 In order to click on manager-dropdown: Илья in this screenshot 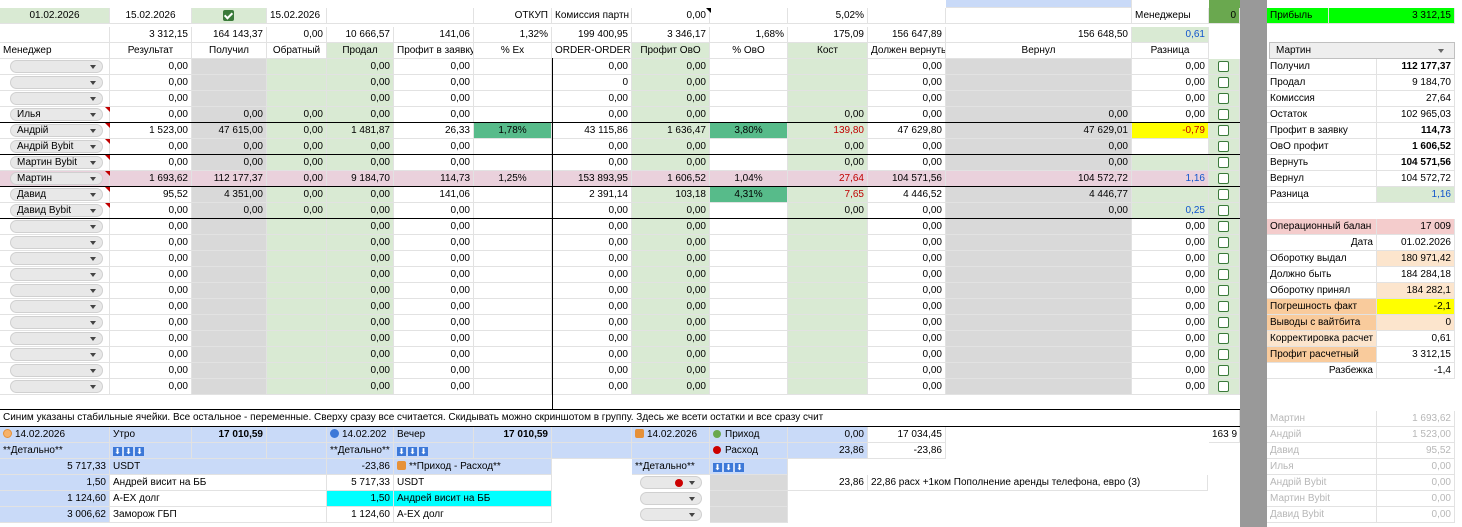, I will do `click(56, 114)`.